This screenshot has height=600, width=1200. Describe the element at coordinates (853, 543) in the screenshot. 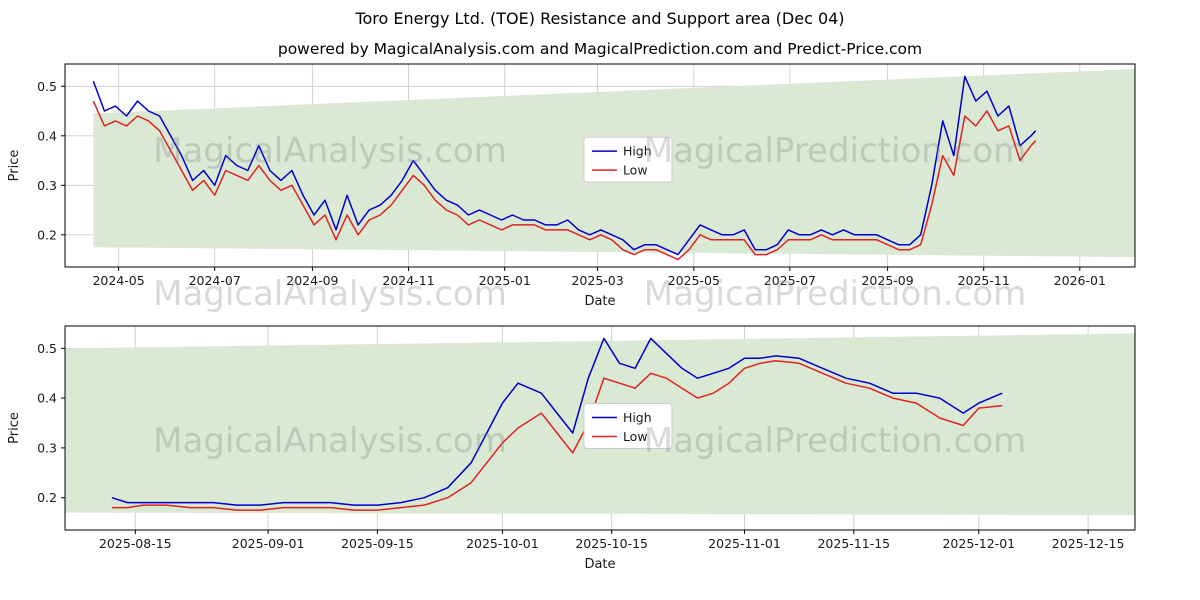

I see `x-tick-label: 2025-11-15` at that location.